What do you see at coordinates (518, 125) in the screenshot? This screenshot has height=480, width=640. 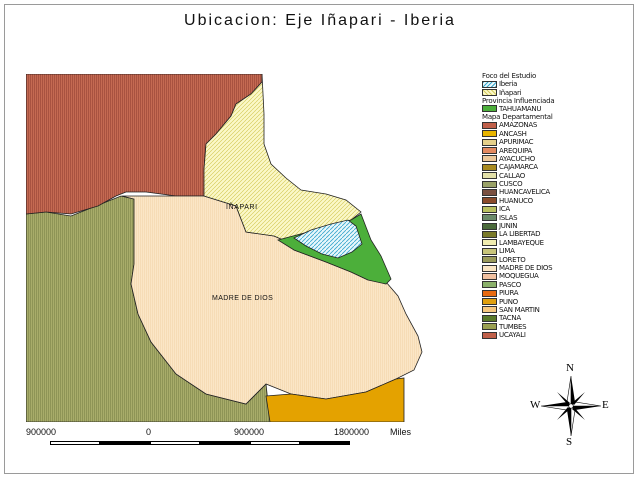 I see `legend-label: AMAZONAS` at bounding box center [518, 125].